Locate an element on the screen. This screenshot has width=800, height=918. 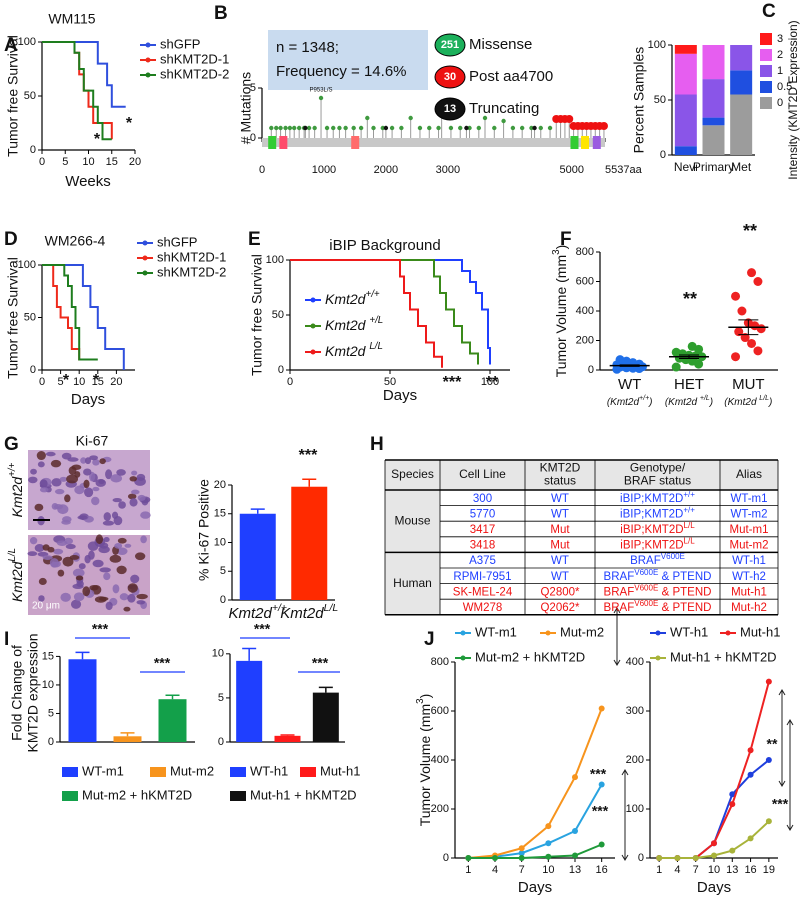
x-tick-label: 7 is located at coordinates (522, 870).